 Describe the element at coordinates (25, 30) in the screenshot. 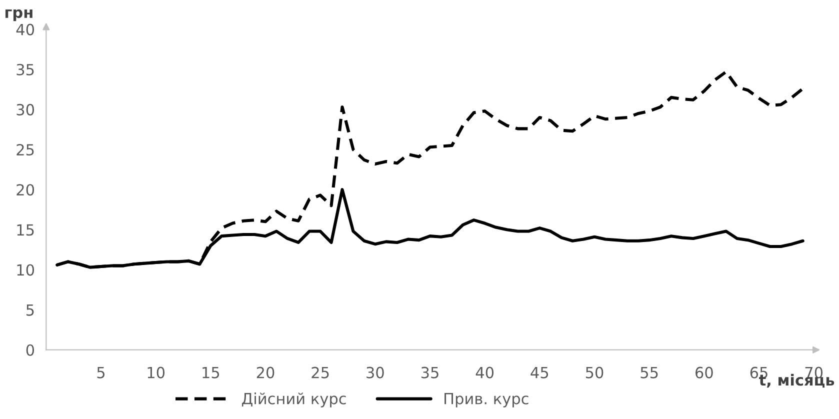

I see `y-tick-label: 40` at that location.